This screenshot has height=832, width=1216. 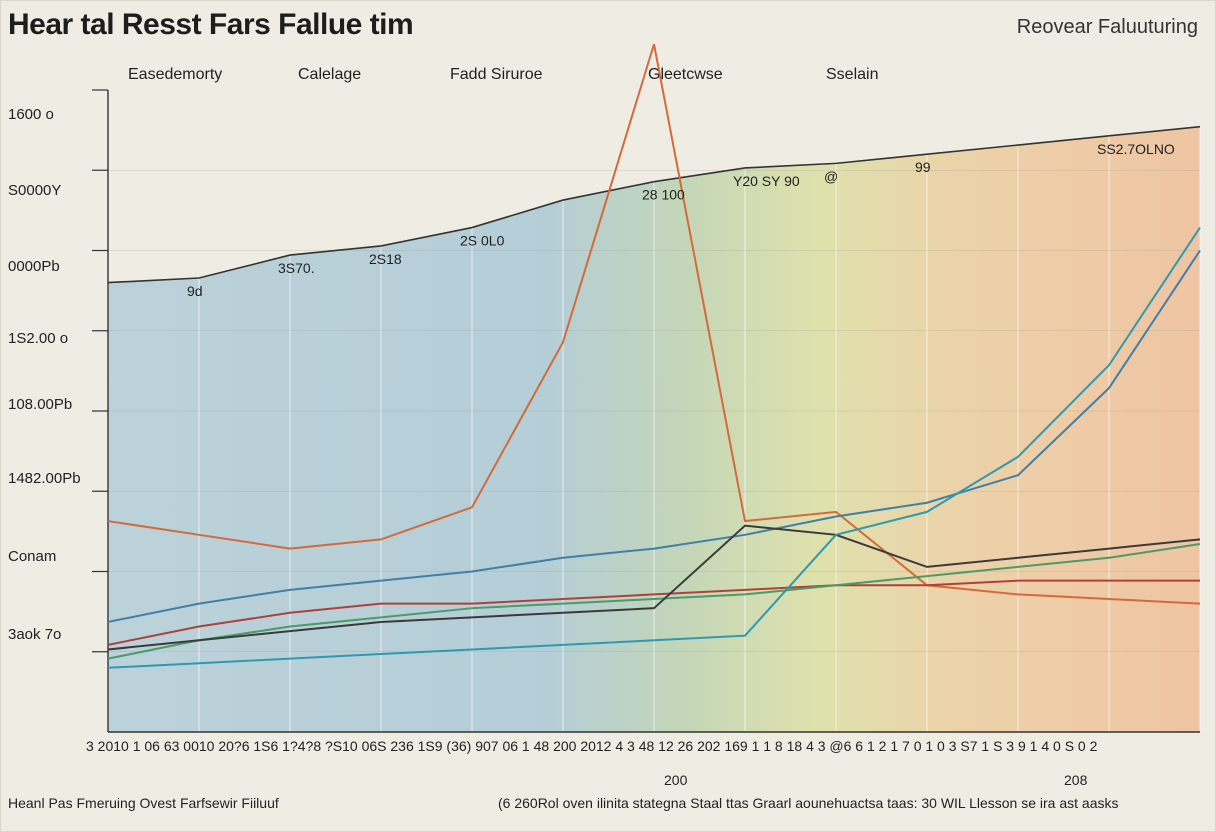 What do you see at coordinates (211, 24) in the screenshot?
I see `chart-title: Hear tal Resst Fars Fallue tim` at bounding box center [211, 24].